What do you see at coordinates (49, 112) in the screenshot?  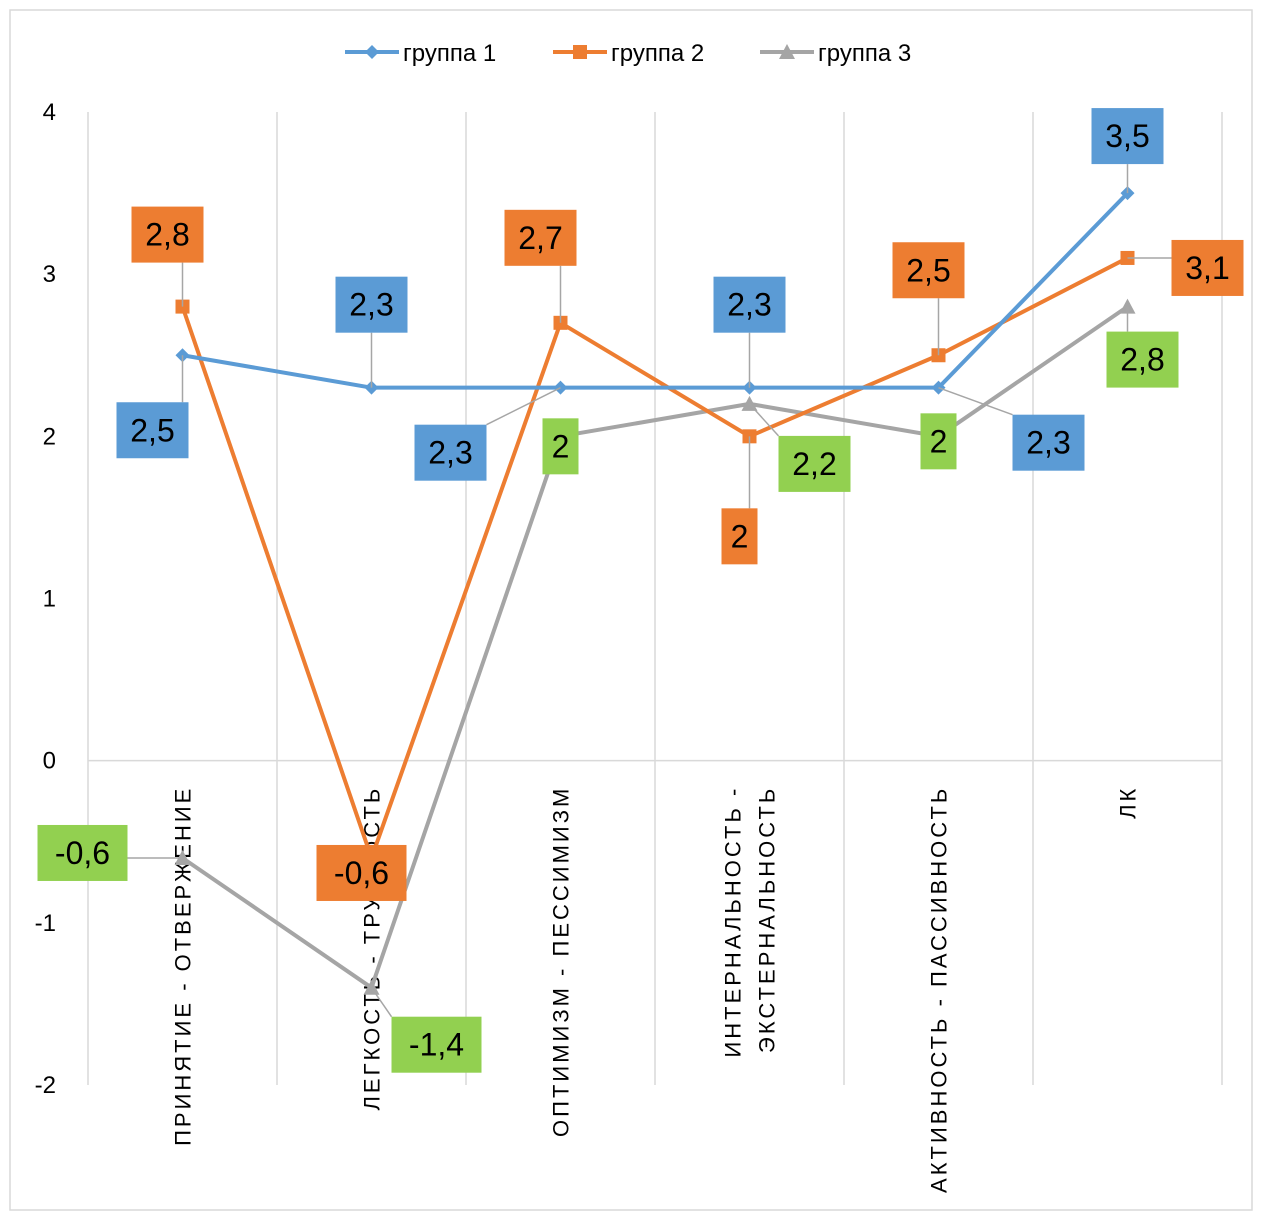 I see `y-tick-label: 4` at bounding box center [49, 112].